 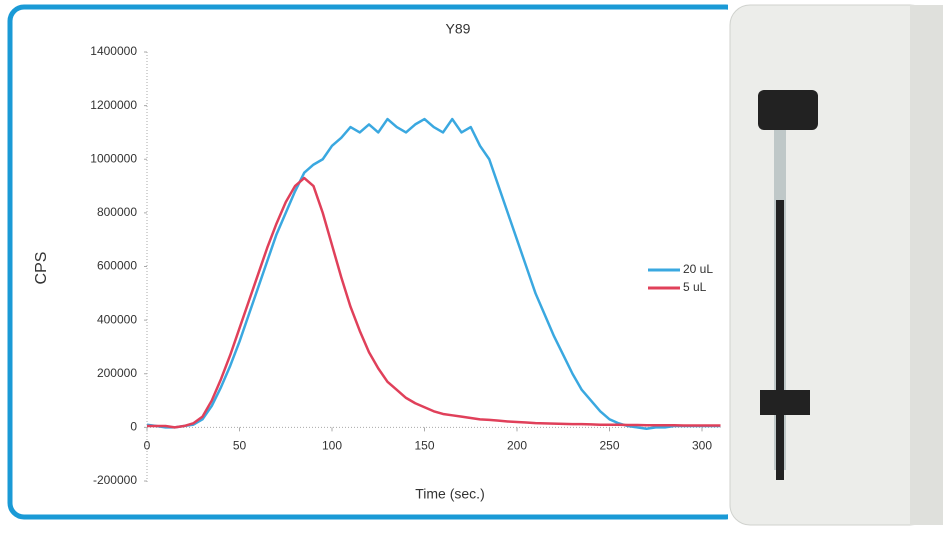 I want to click on x-tick-label: 200, so click(x=517, y=446).